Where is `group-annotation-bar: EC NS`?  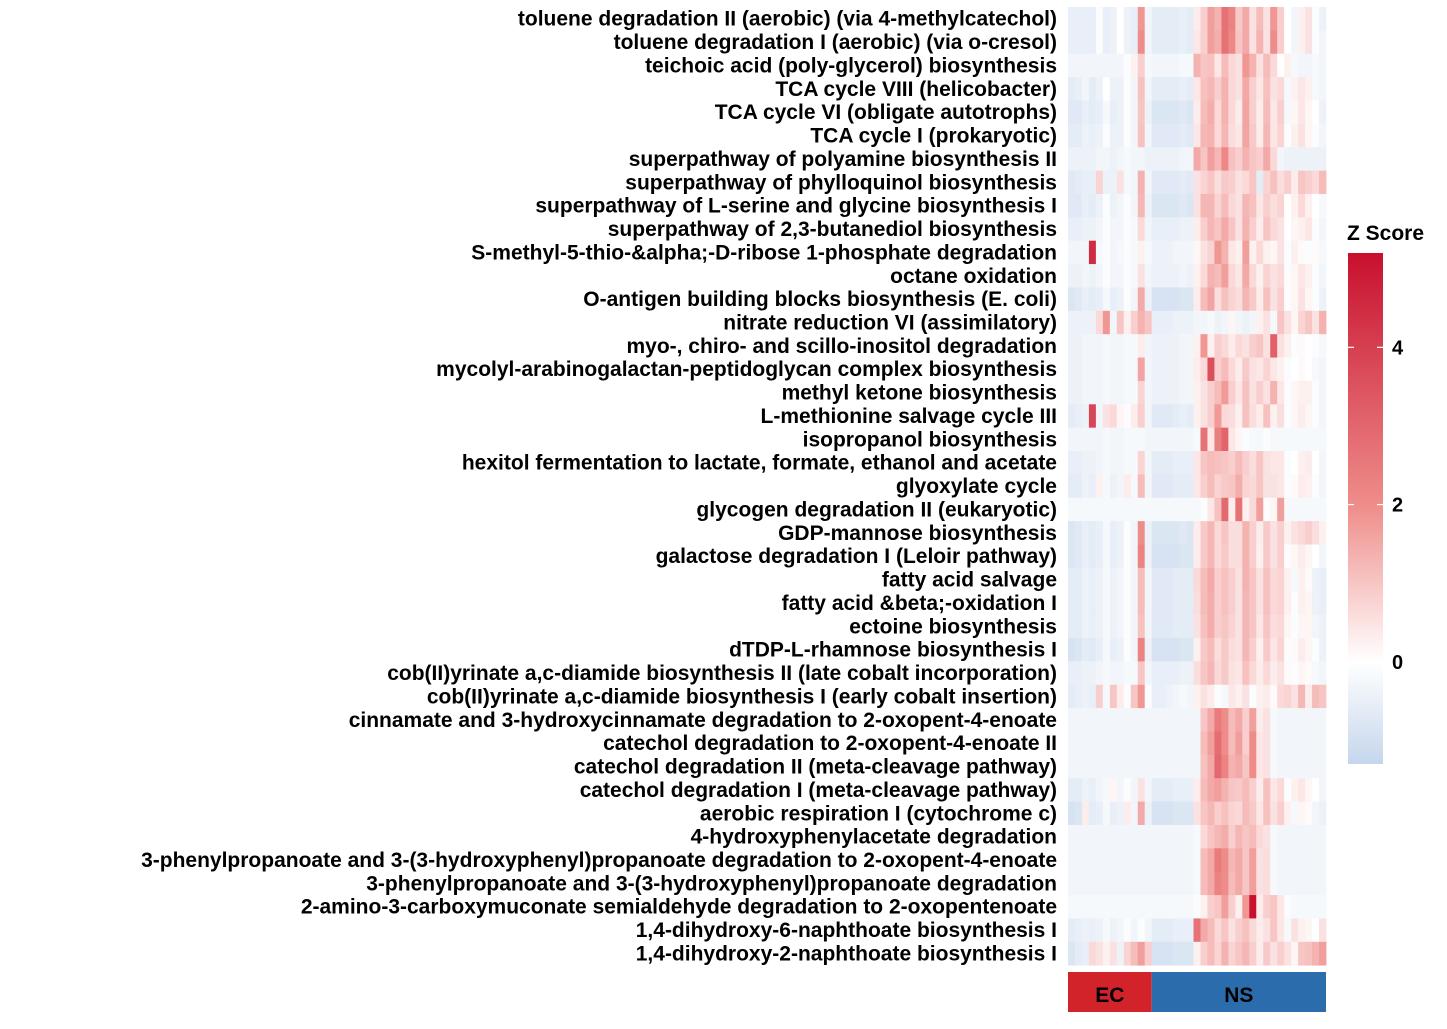
group-annotation-bar: EC NS is located at coordinates (1197, 992).